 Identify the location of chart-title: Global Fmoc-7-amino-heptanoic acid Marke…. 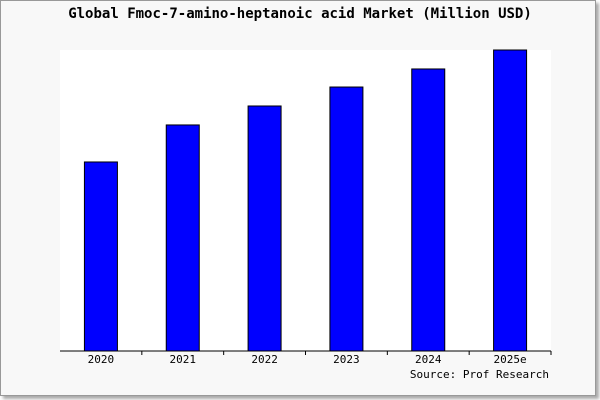
(300, 14).